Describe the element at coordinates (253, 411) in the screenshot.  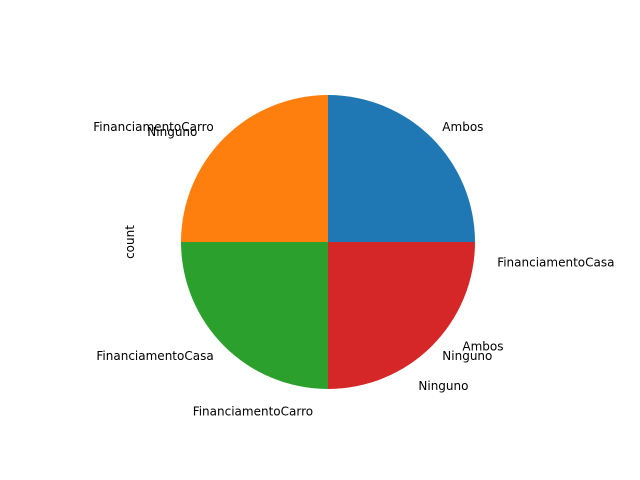
I see `overlapping-label: FinanciamentoCarro` at that location.